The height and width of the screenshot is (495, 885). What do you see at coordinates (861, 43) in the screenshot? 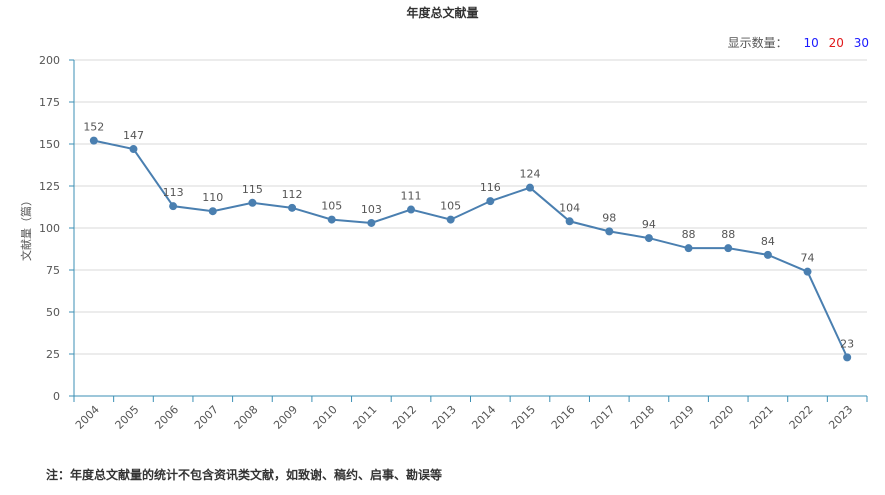
I see `display-count-30: 30` at bounding box center [861, 43].